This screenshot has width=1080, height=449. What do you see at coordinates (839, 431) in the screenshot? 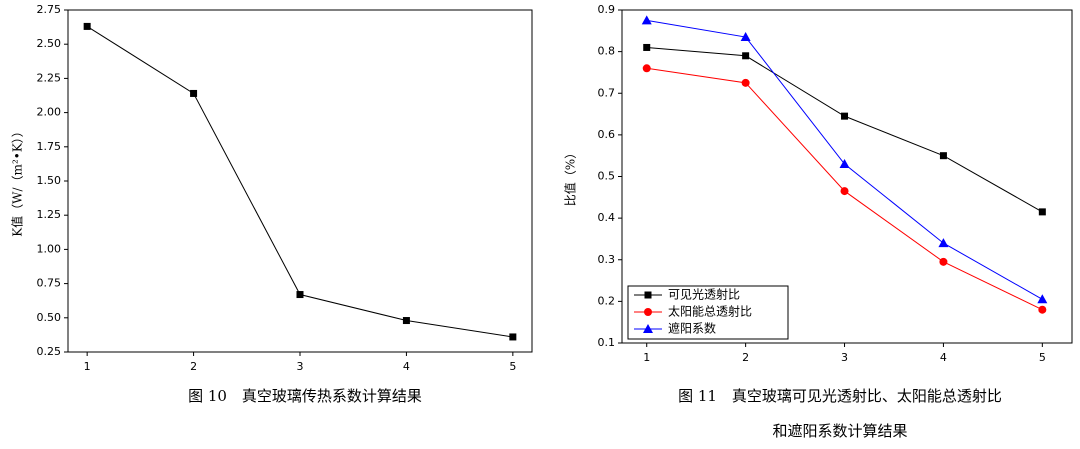
I see `caption: 和遮阳系数计算结果` at bounding box center [839, 431].